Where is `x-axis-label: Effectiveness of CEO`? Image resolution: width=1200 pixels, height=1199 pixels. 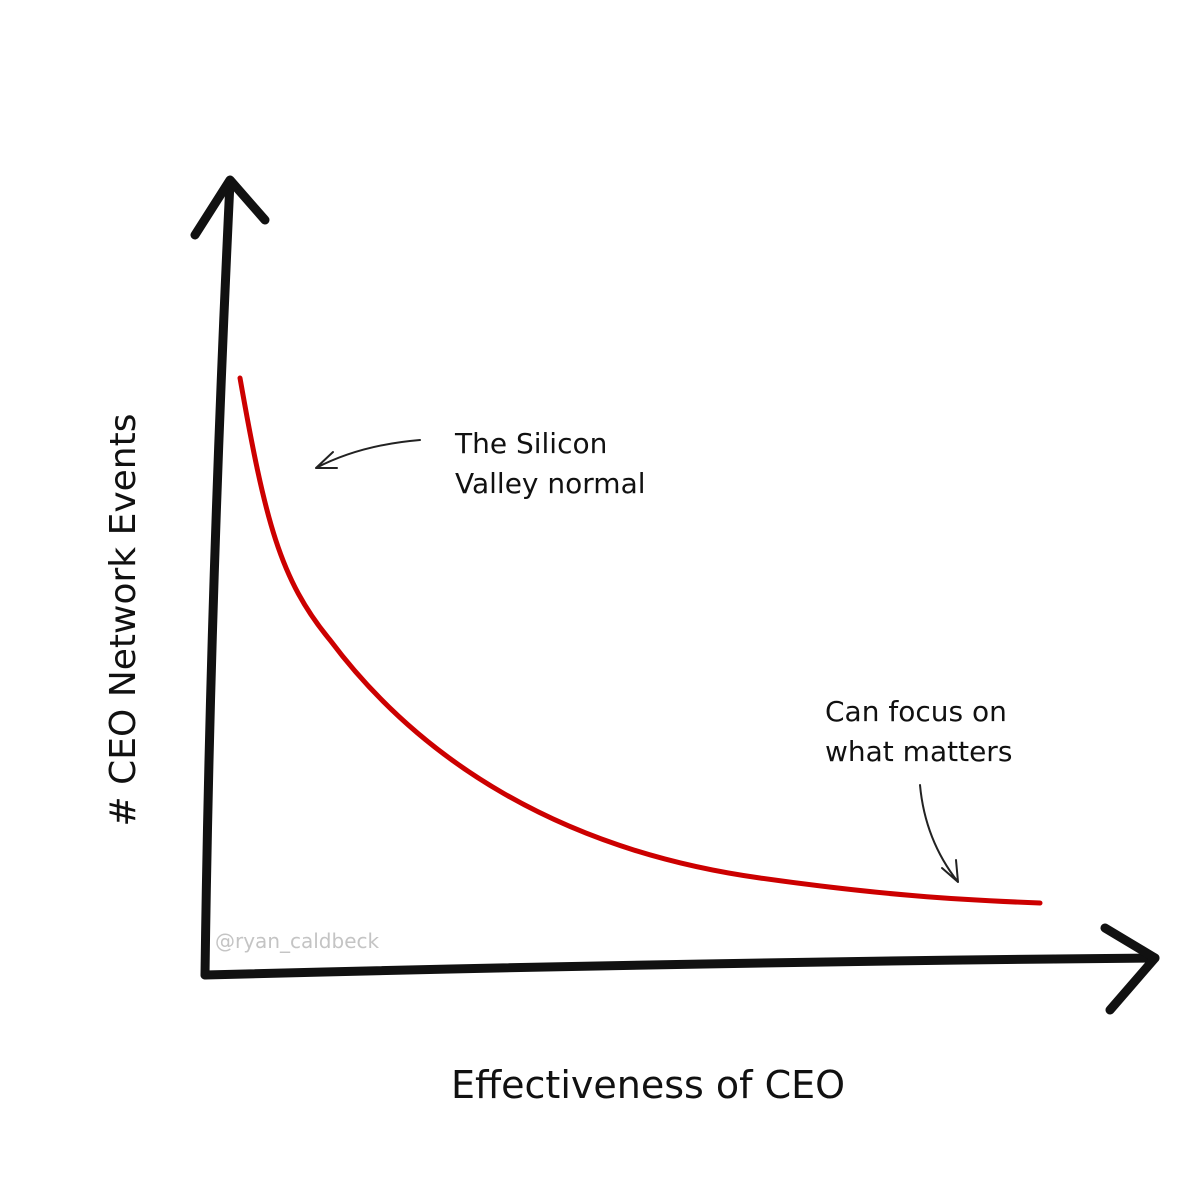
x-axis-label: Effectiveness of CEO is located at coordinates (648, 1085).